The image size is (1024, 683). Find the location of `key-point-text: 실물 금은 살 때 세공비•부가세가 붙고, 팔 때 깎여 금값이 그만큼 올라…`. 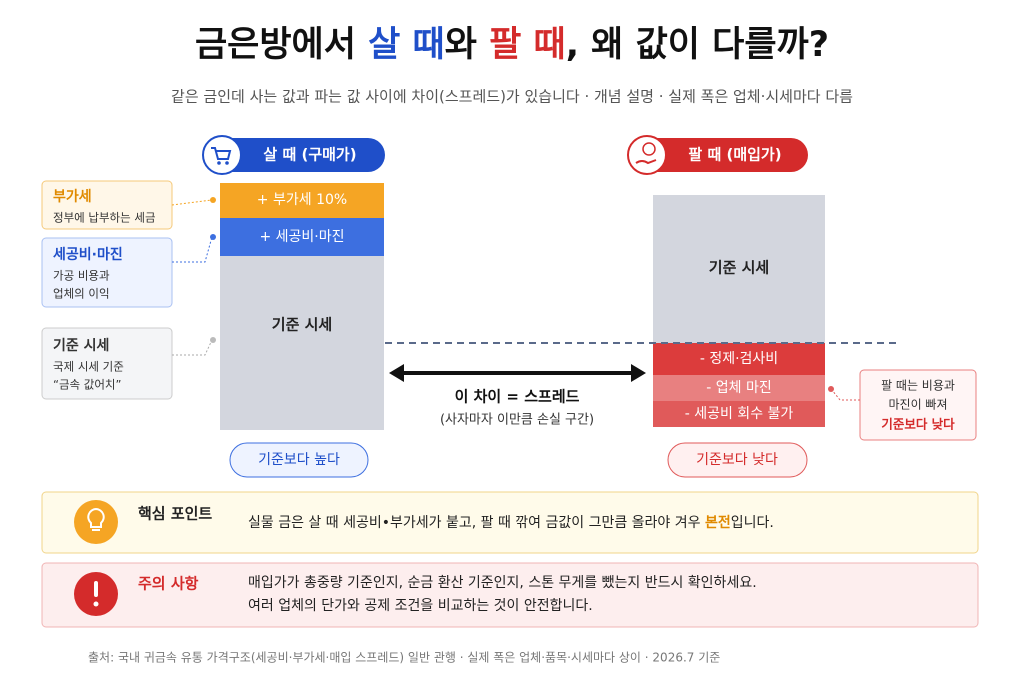

key-point-text: 실물 금은 살 때 세공비•부가세가 붙고, 팔 때 깎여 금값이 그만큼 올라… is located at coordinates (511, 522).